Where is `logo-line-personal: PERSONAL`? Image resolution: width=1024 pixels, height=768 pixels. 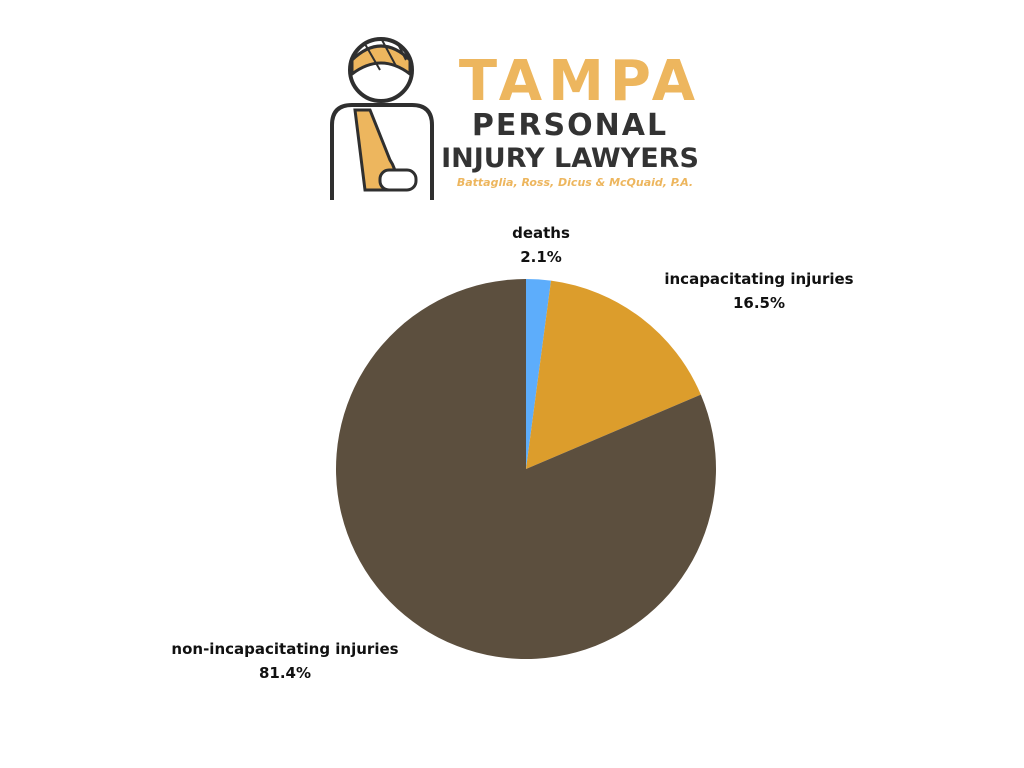 logo-line-personal: PERSONAL is located at coordinates (570, 125).